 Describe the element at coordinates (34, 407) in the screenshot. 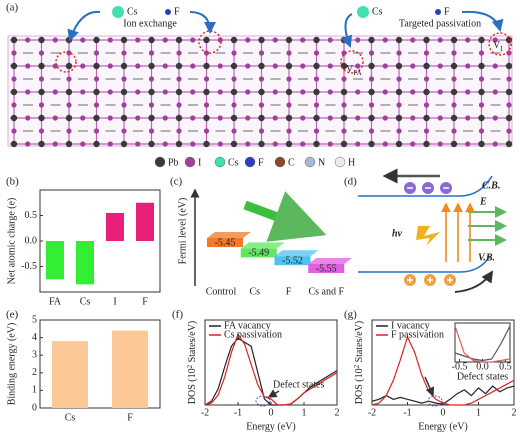

I see `y-tick-label: 0` at that location.